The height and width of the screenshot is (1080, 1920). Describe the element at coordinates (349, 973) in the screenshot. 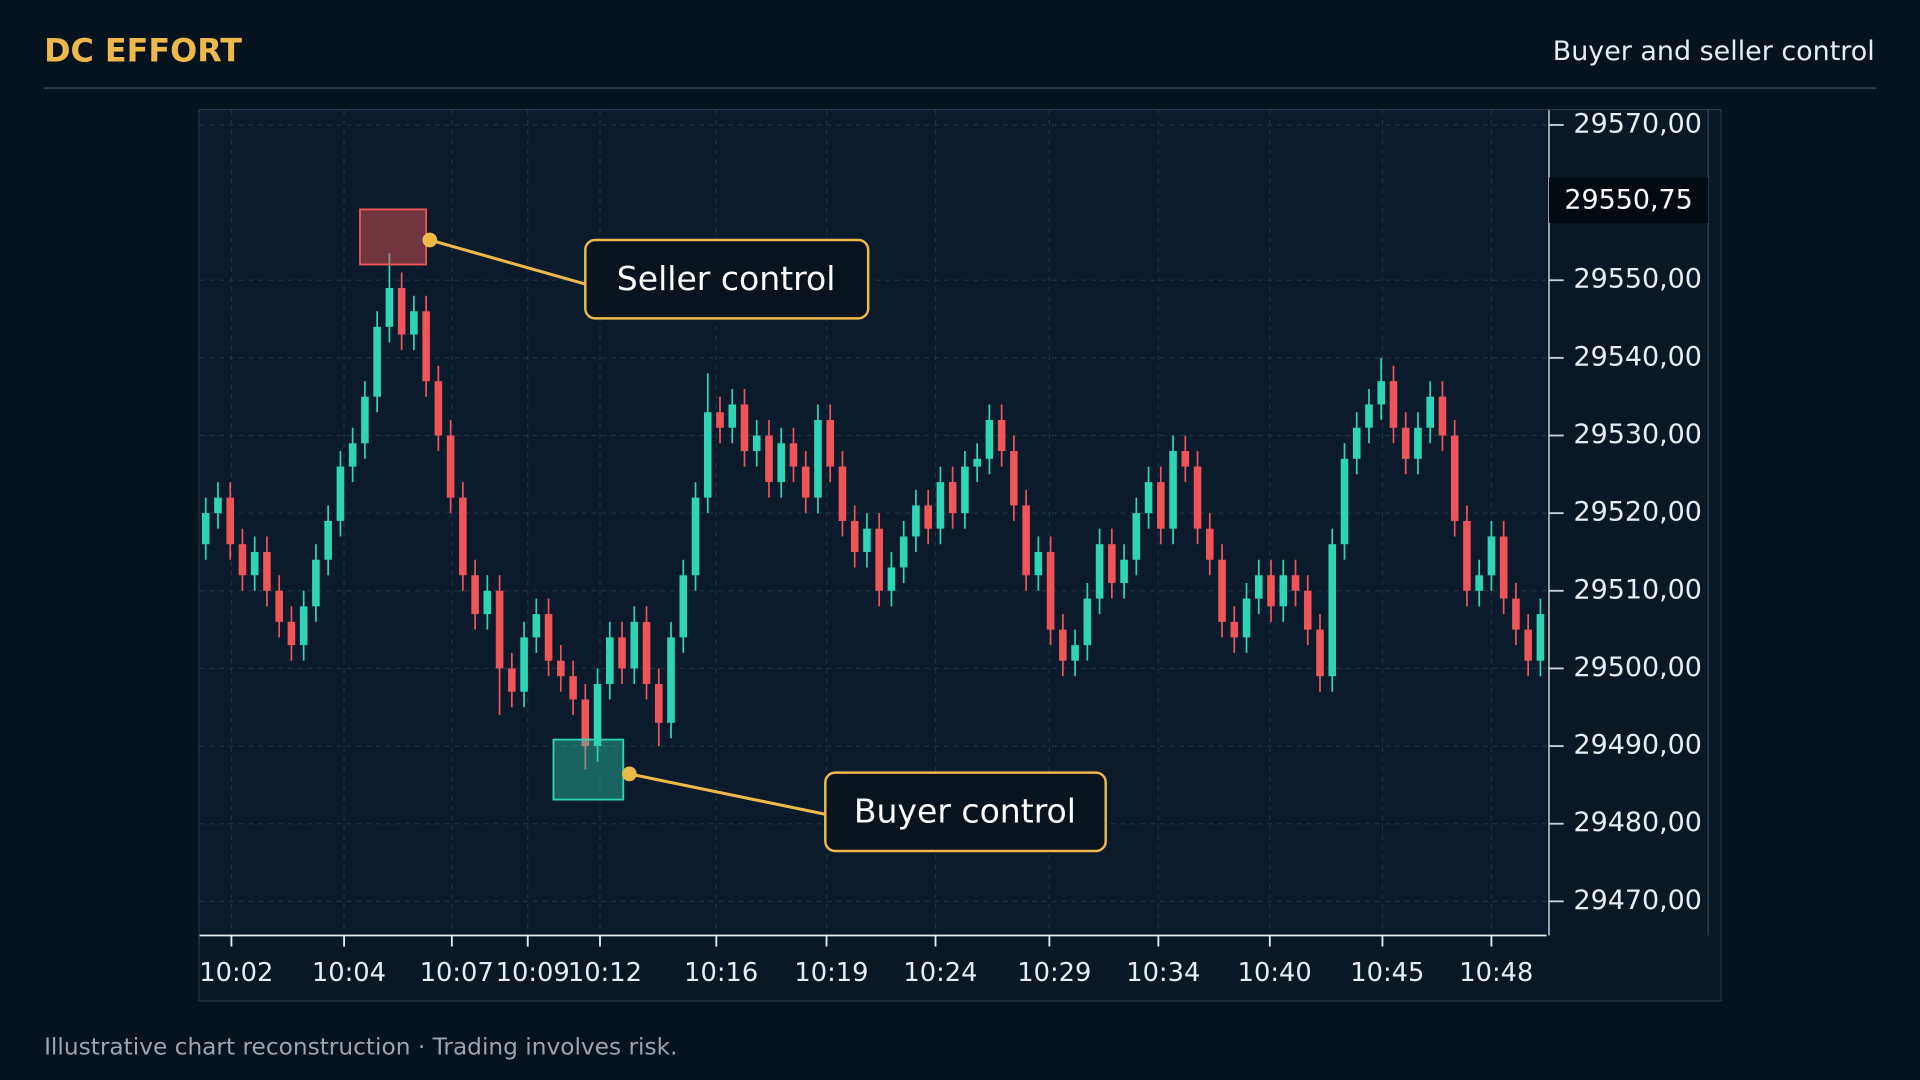

I see `x-tick-label: 10:04` at that location.